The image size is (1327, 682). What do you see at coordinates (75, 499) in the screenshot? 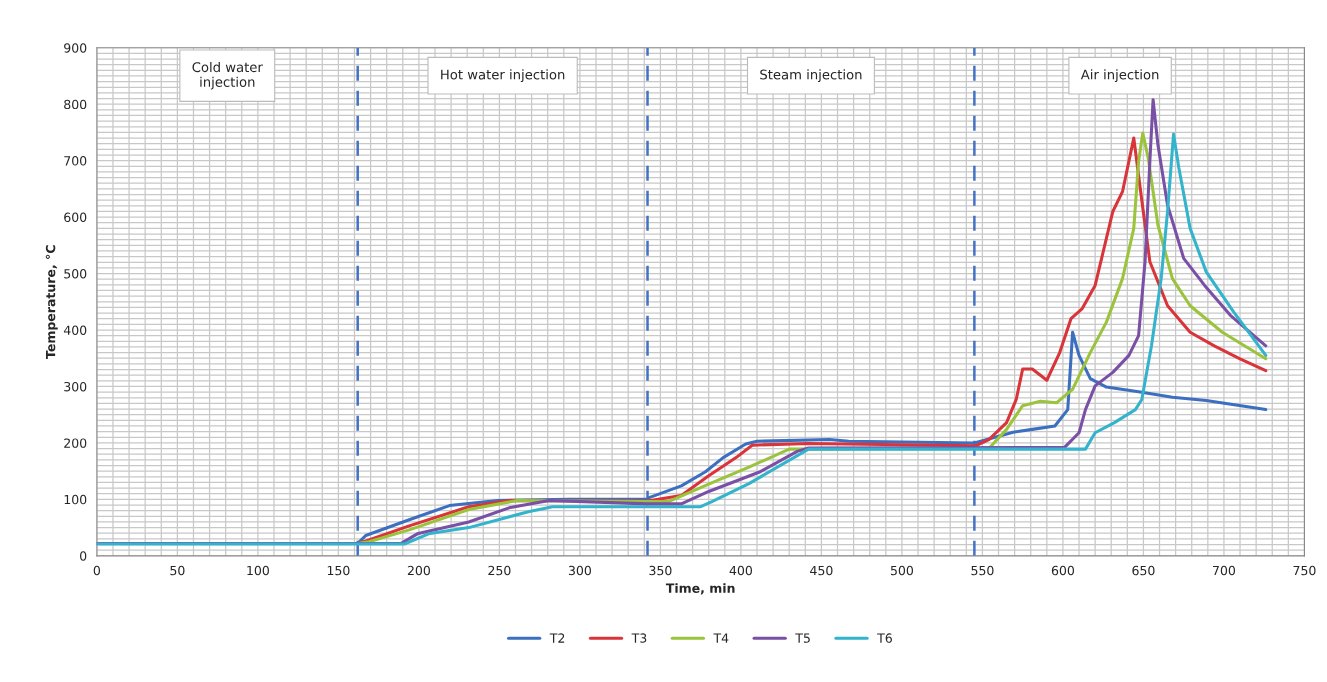
I see `y-tick-label: 100` at bounding box center [75, 499].